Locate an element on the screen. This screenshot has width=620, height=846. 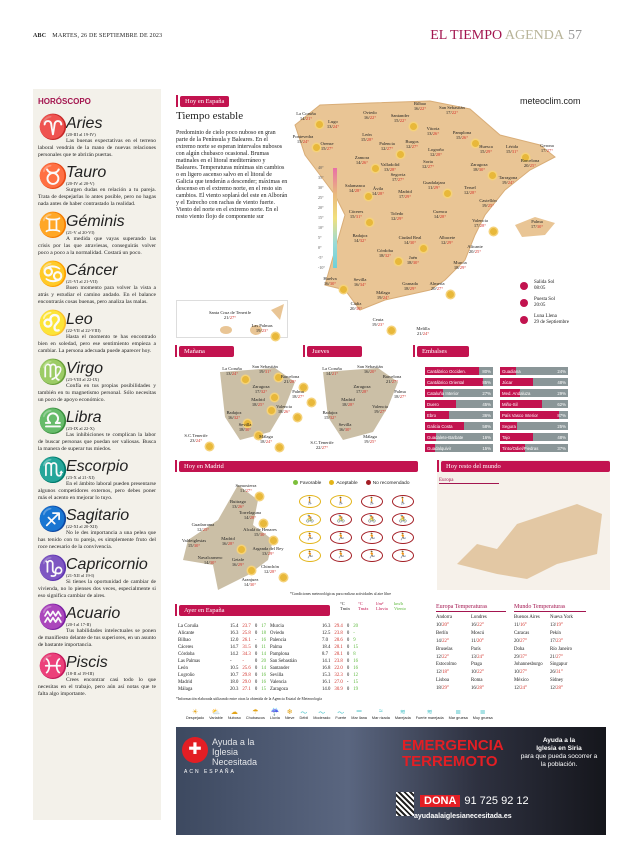
city-temp: 11/16° is located at coordinates (532, 626).